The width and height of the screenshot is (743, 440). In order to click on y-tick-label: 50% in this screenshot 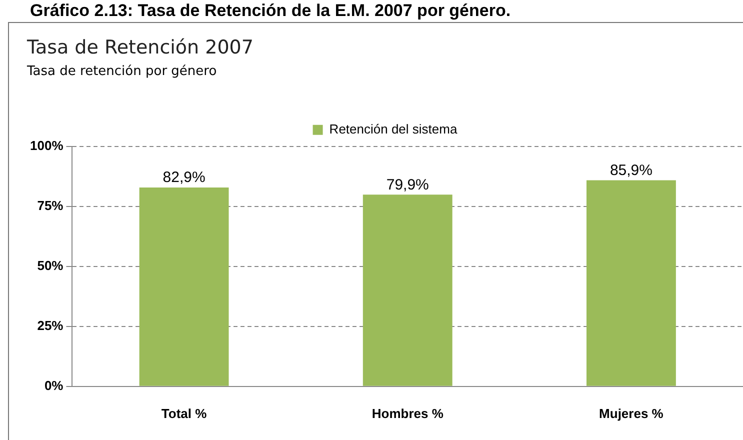, I will do `click(50, 265)`.